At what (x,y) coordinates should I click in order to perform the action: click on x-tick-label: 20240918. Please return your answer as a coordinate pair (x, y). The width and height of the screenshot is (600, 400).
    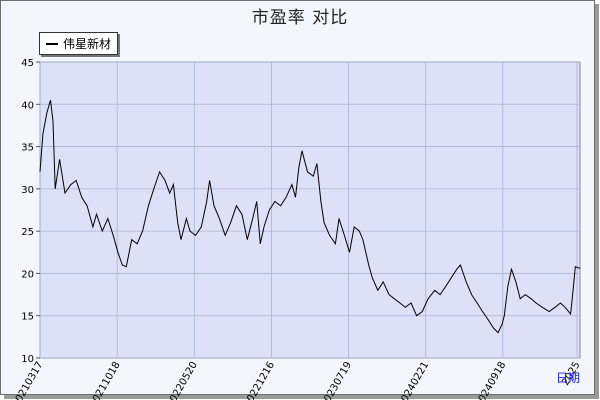
    Looking at the image, I should click on (490, 380).